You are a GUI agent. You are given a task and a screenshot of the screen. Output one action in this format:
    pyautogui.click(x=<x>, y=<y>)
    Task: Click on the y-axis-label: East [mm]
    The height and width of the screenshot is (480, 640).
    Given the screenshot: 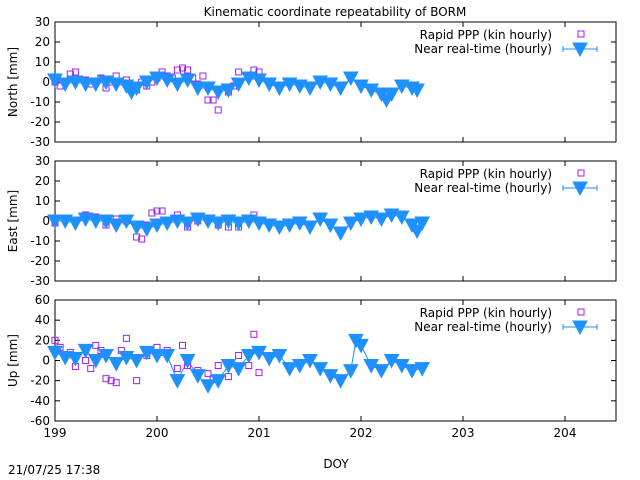 What is the action you would take?
    pyautogui.click(x=13, y=221)
    